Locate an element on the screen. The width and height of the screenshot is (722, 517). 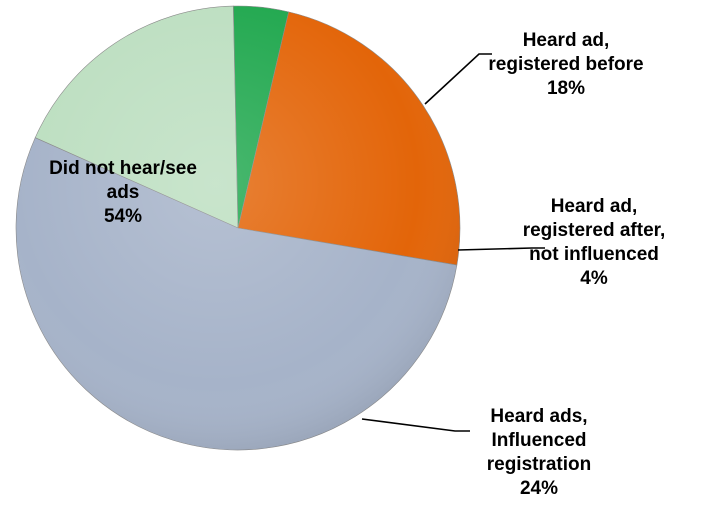
slice-label-1: Heard ad, registered before 18% is located at coordinates (565, 64).